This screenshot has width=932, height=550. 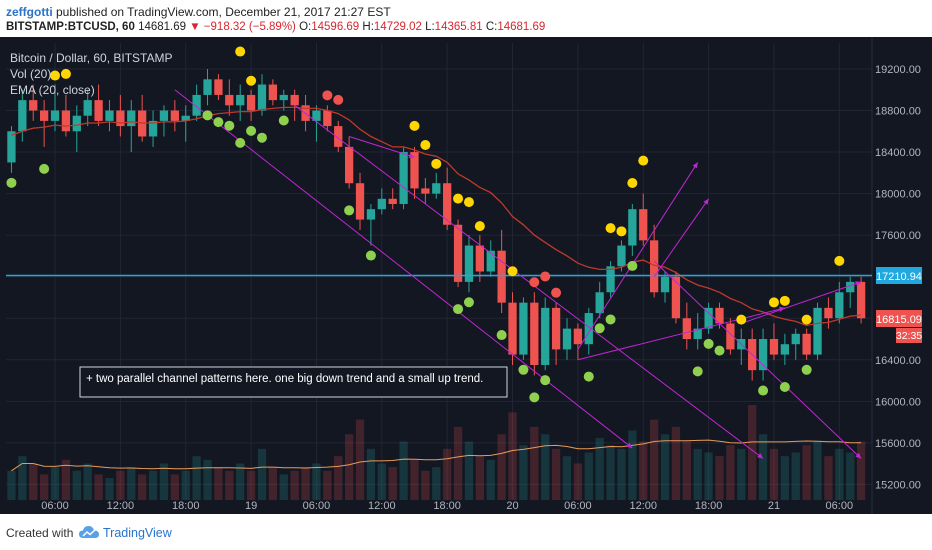 I want to click on y-tick-label: 15200.00, so click(x=898, y=485).